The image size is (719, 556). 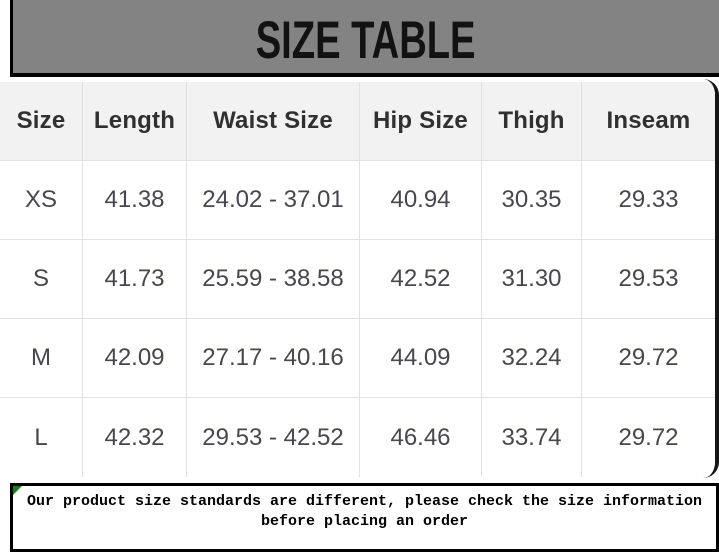 I want to click on measurement-cell: 27.17 - 40.16, so click(x=273, y=358).